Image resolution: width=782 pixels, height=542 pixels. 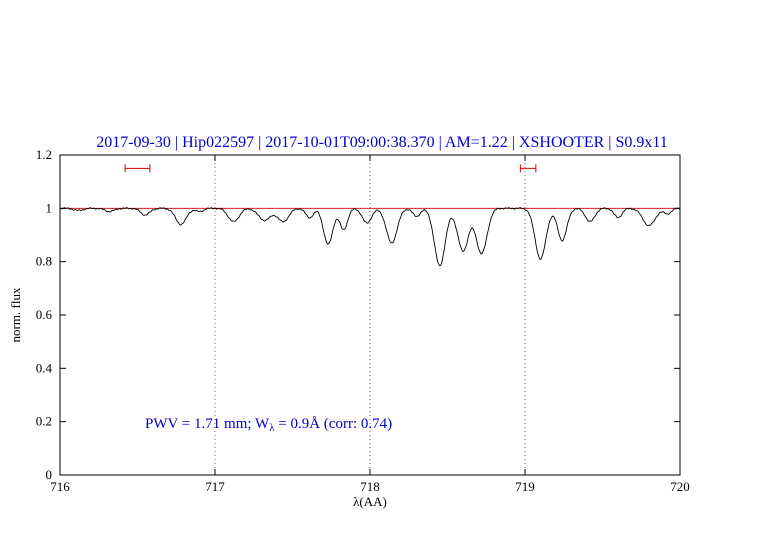 I want to click on y-tick-label: 0.6, so click(x=44, y=314).